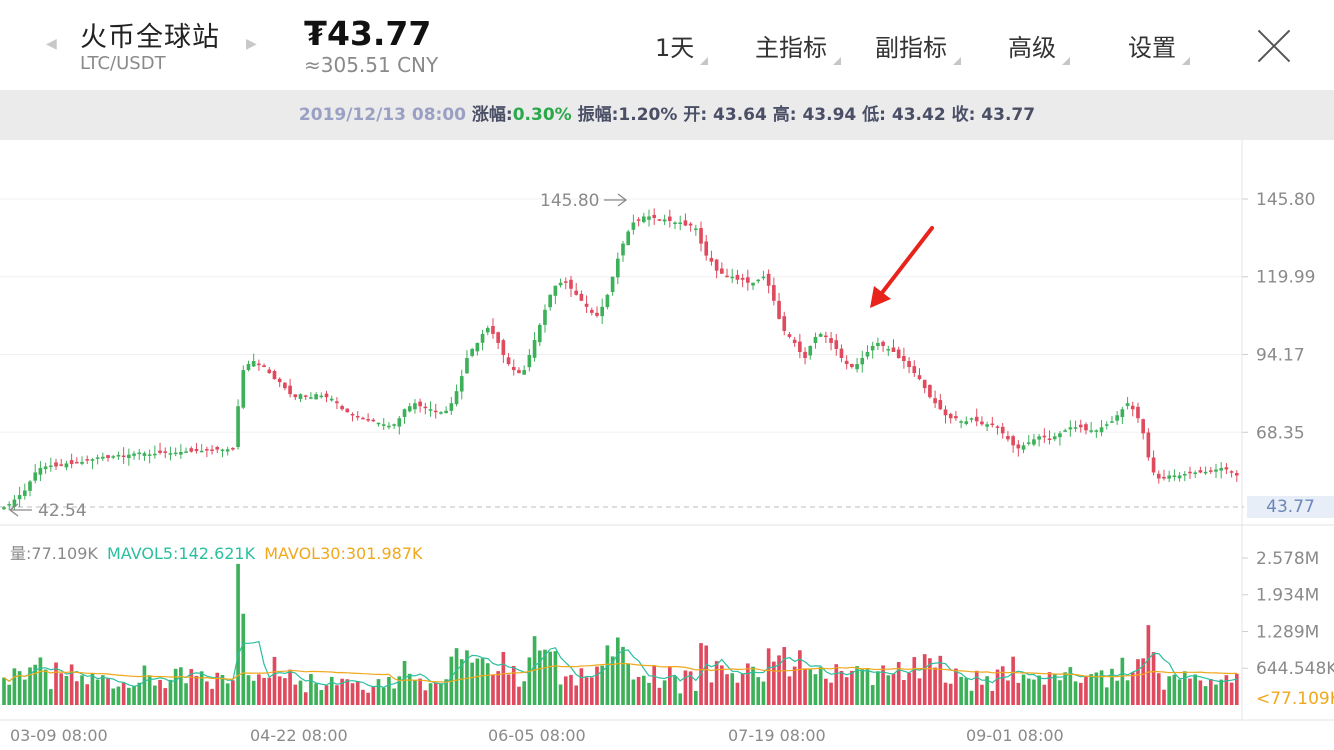  What do you see at coordinates (957, 61) in the screenshot?
I see `dropdown-triangle-icon` at bounding box center [957, 61].